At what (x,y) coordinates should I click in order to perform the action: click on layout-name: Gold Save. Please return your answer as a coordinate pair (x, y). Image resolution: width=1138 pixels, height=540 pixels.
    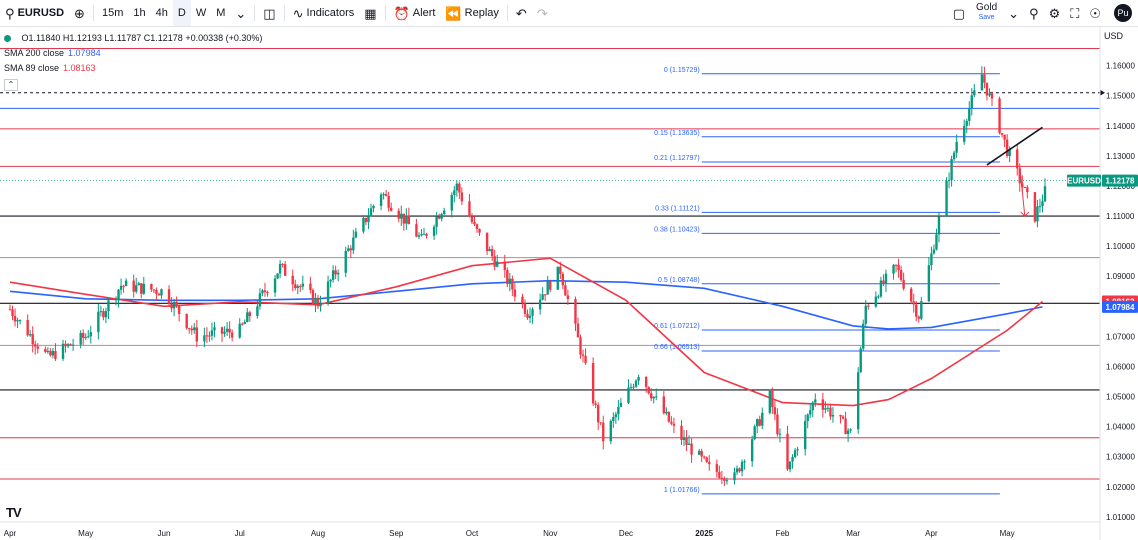
    Looking at the image, I should click on (986, 13).